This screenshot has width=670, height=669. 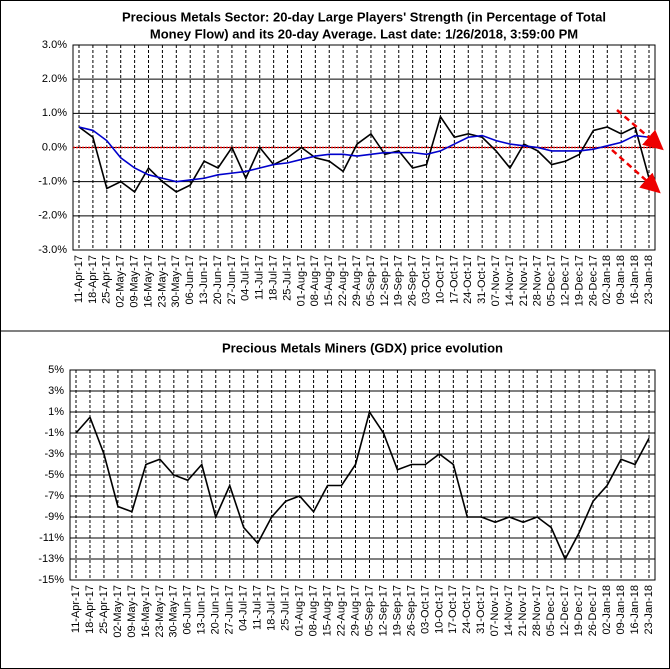 What do you see at coordinates (54, 79) in the screenshot?
I see `y-tick-label: 2.0%` at bounding box center [54, 79].